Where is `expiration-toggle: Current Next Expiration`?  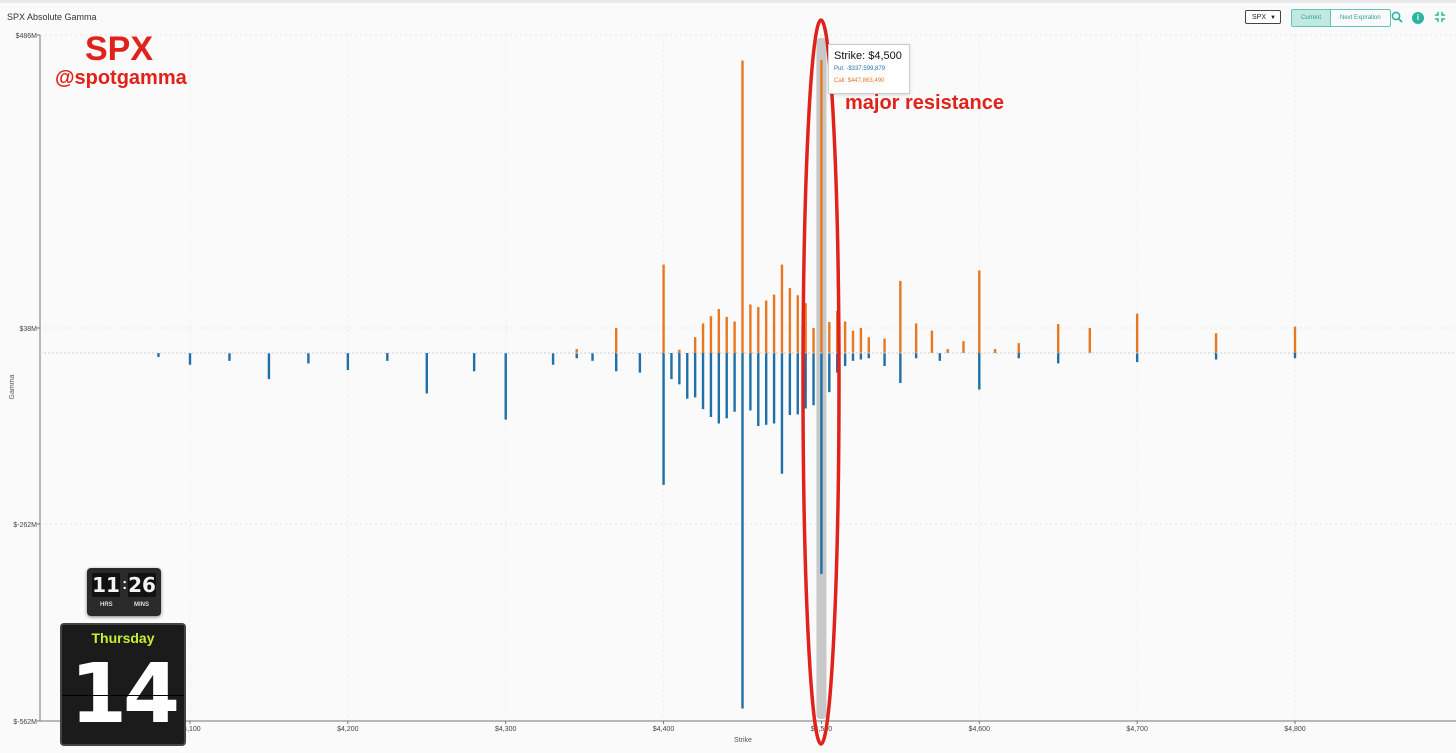 expiration-toggle: Current Next Expiration is located at coordinates (1341, 18).